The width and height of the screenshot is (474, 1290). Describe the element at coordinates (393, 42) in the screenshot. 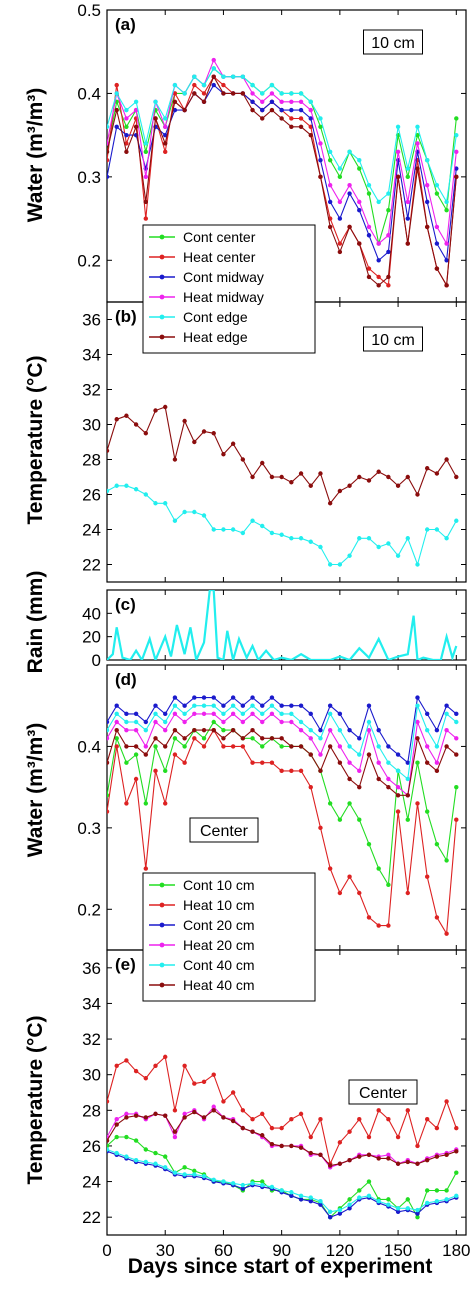

I see `annotation-box` at that location.